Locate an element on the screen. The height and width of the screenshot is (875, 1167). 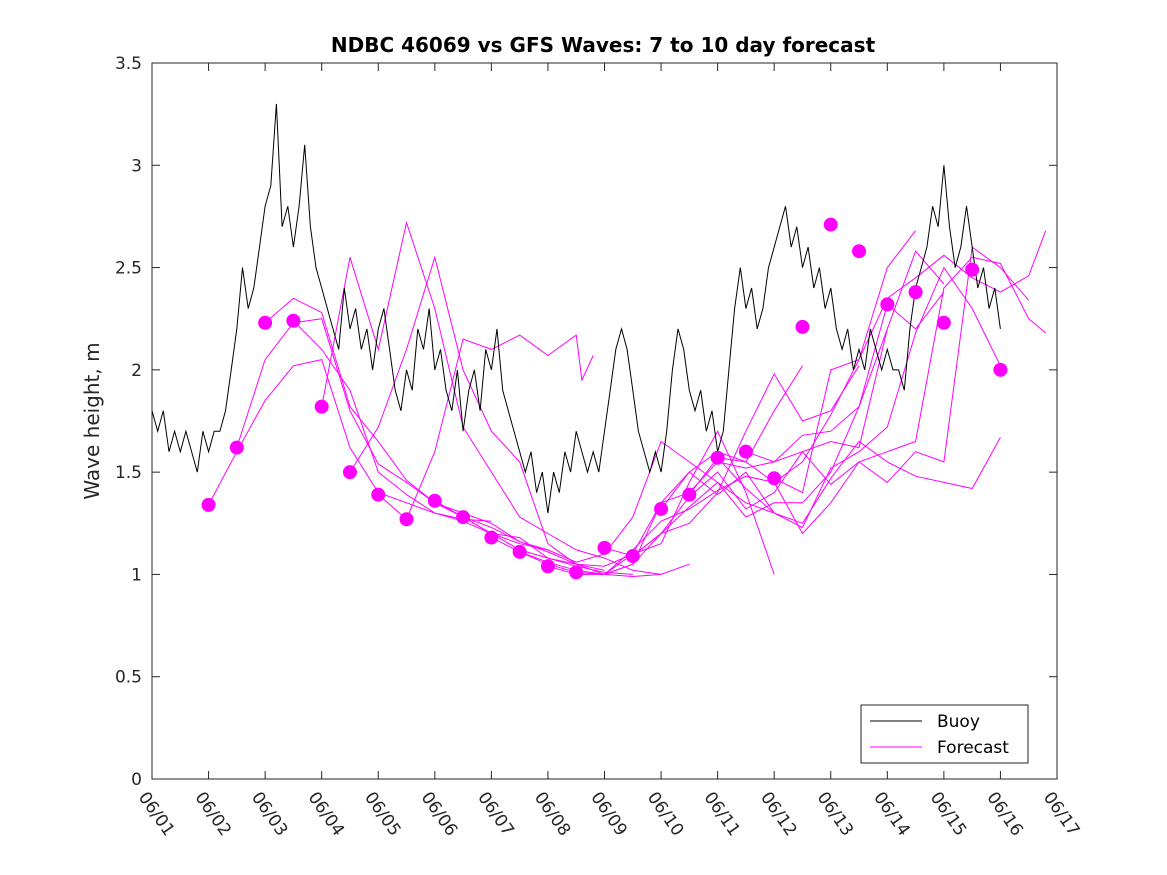
x-tick-label: 06/03 is located at coordinates (269, 814).